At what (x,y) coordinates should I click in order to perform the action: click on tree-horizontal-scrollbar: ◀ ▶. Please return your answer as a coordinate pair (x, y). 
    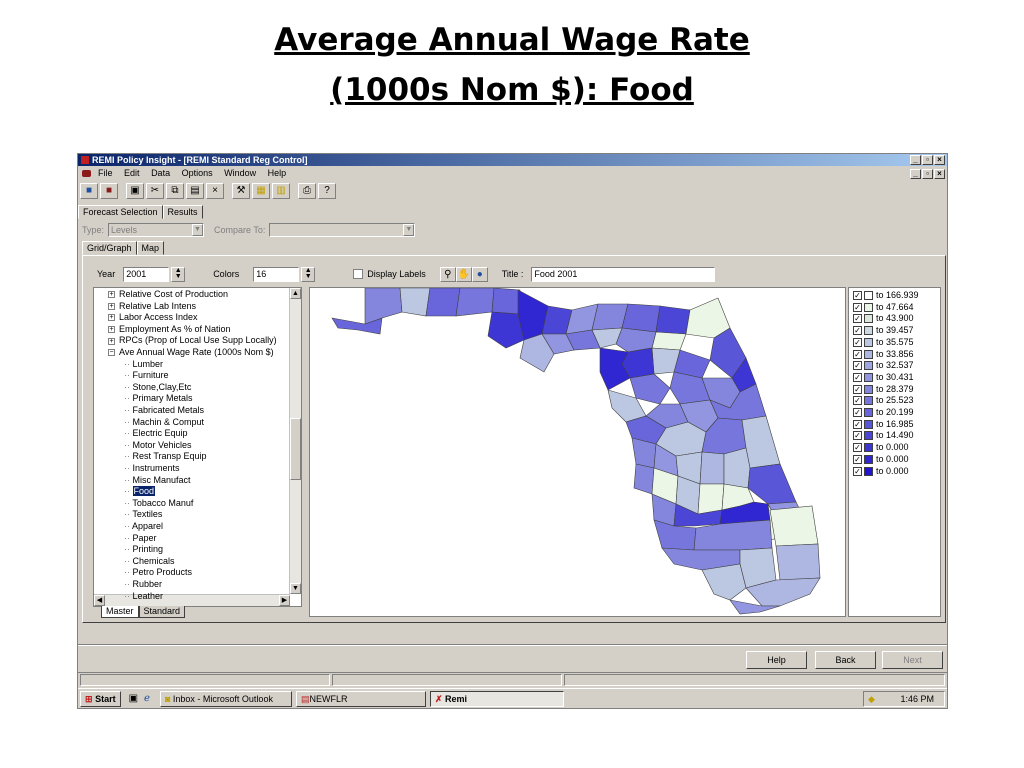
    Looking at the image, I should click on (192, 600).